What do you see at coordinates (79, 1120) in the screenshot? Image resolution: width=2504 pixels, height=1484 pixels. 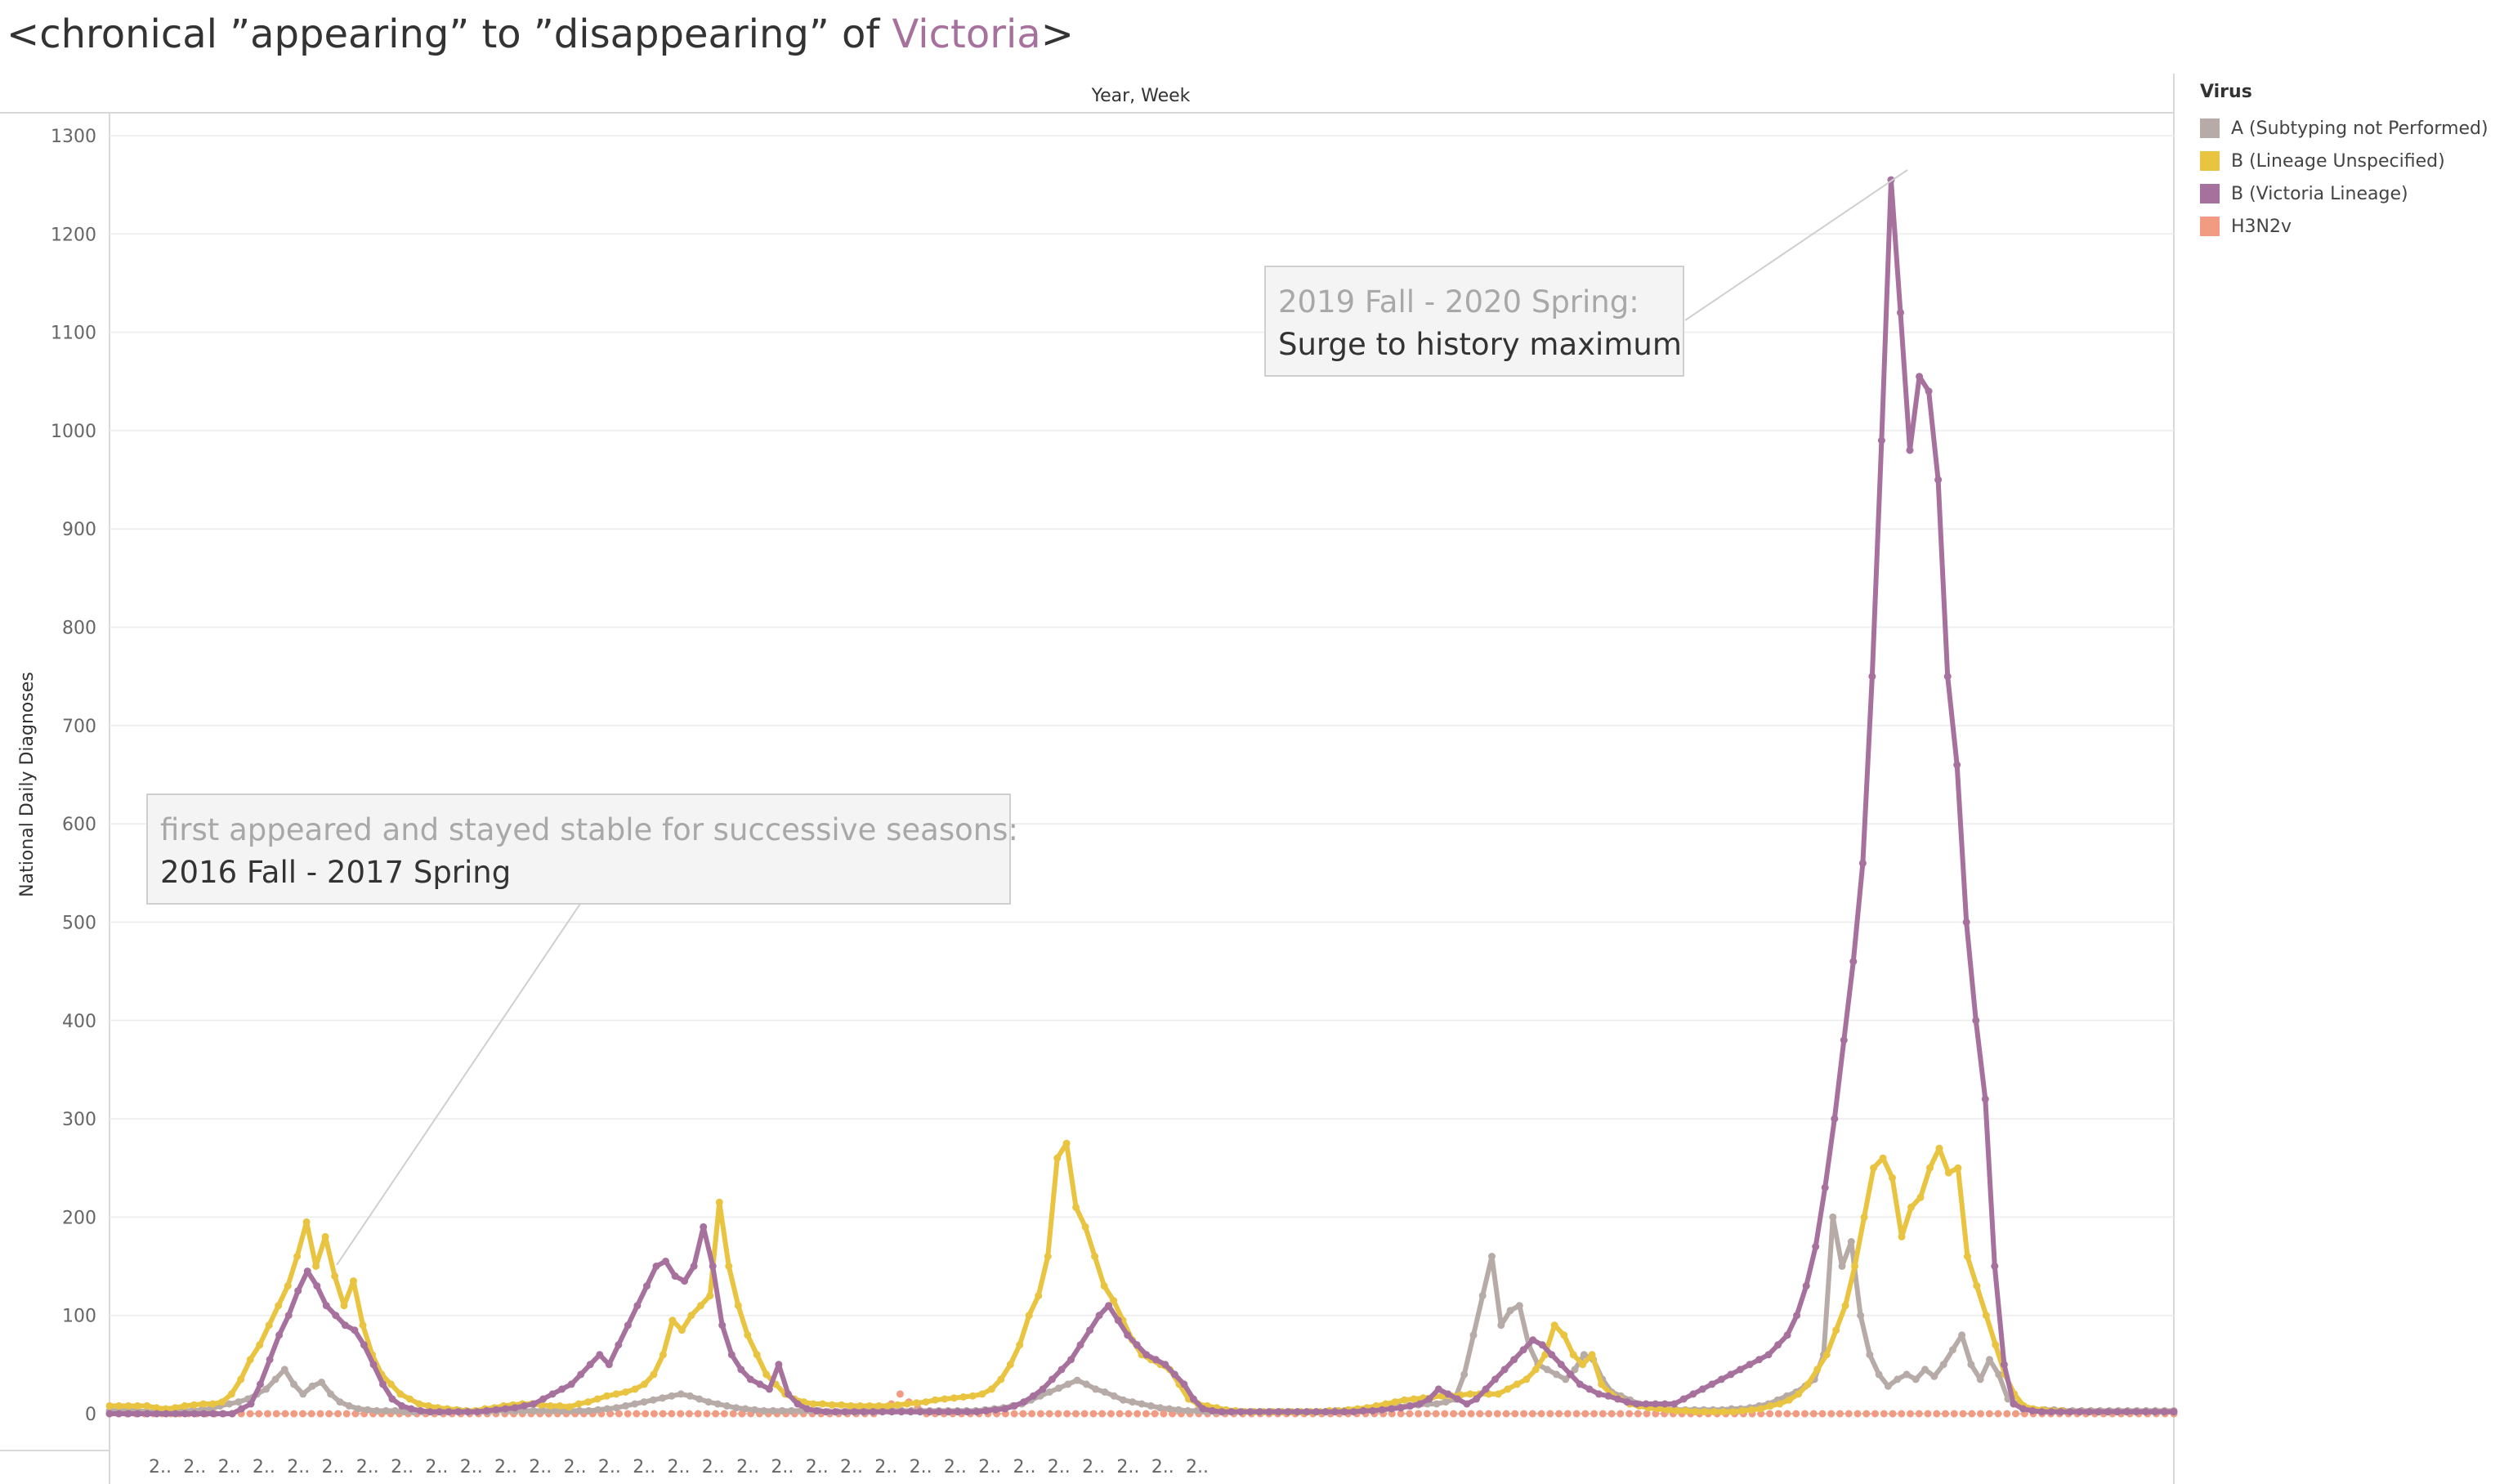 I see `y-tick-label: 300` at bounding box center [79, 1120].